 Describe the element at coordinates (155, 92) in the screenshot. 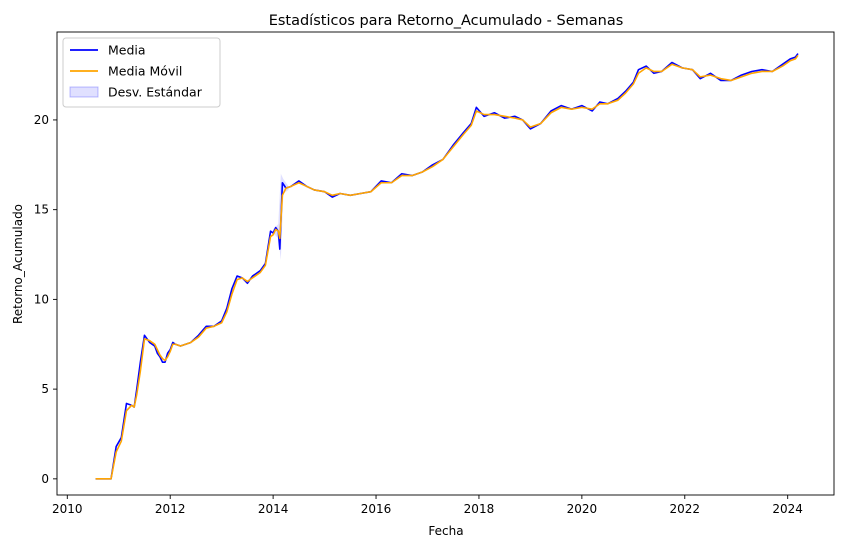

I see `legend-label: Desv. Estándar` at that location.